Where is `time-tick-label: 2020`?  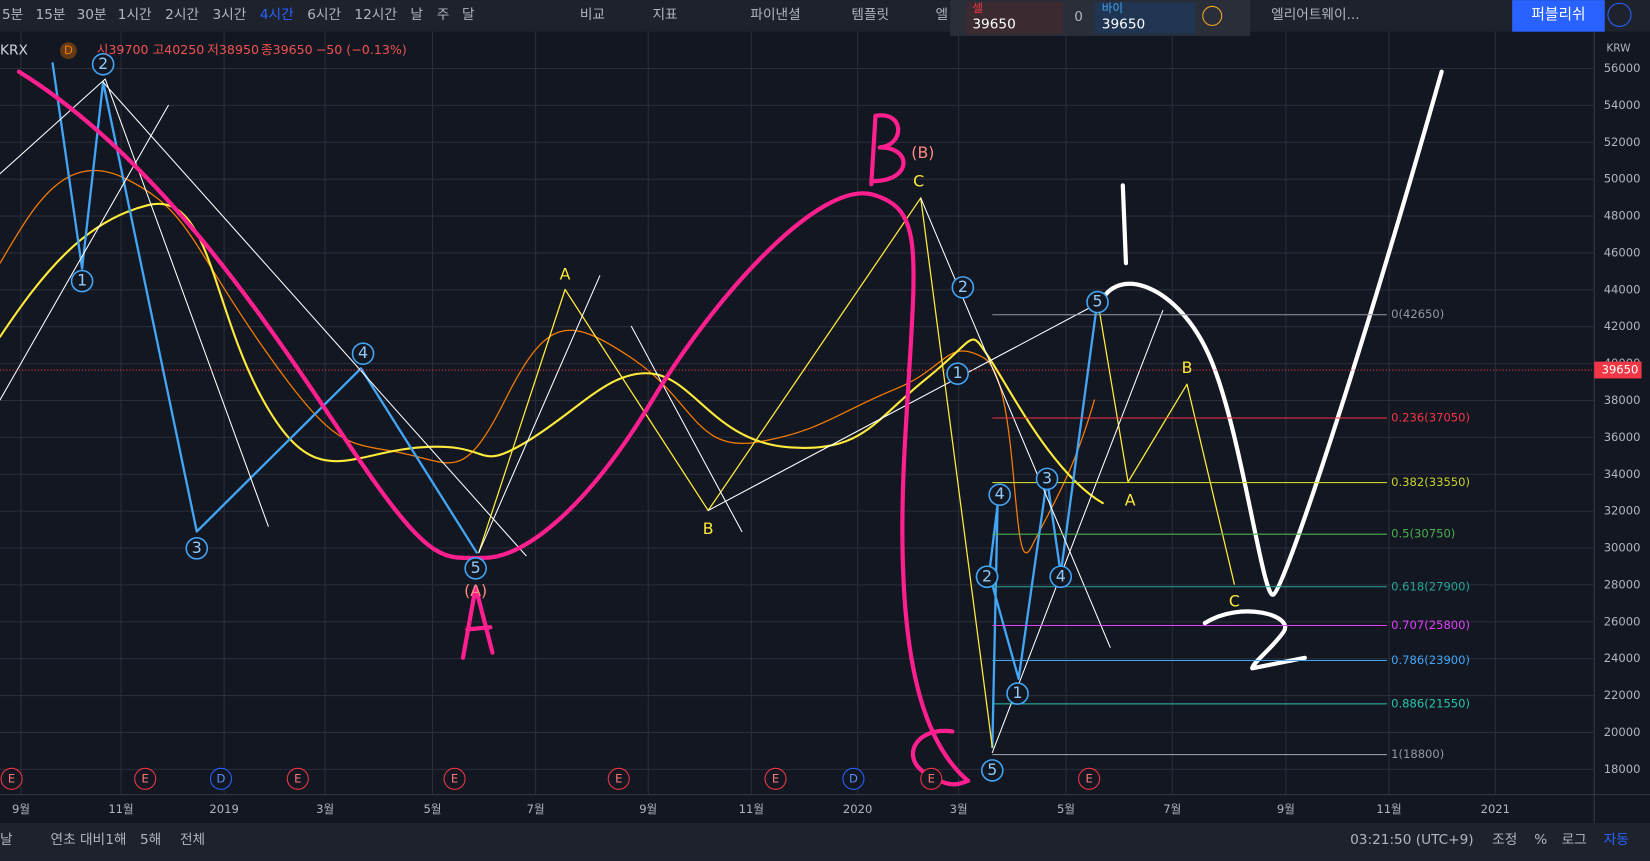 time-tick-label: 2020 is located at coordinates (857, 809).